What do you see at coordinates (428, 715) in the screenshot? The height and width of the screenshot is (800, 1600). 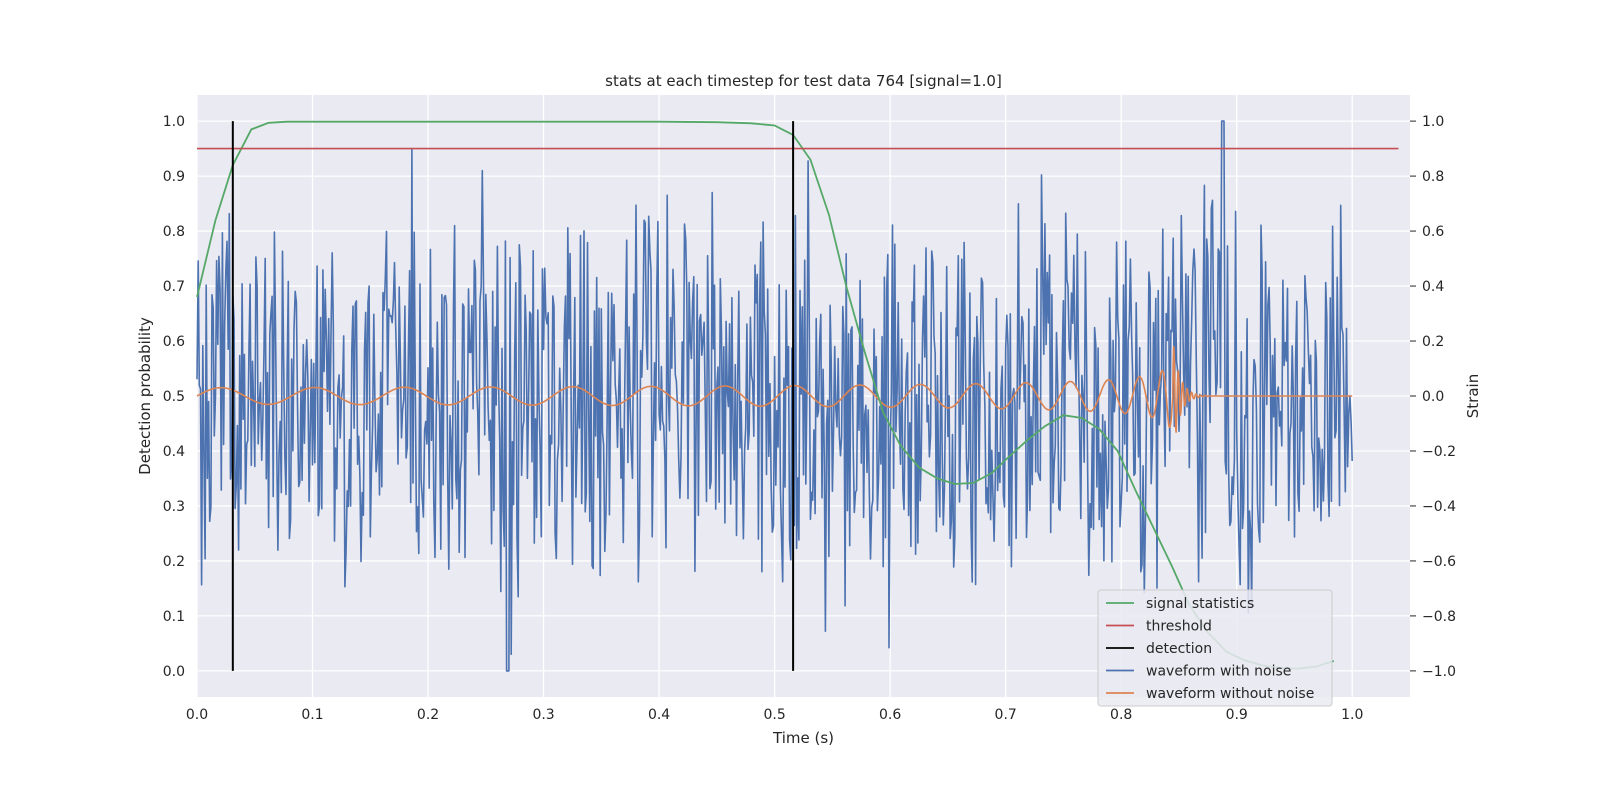 I see `x-tick-label: 0.2` at bounding box center [428, 715].